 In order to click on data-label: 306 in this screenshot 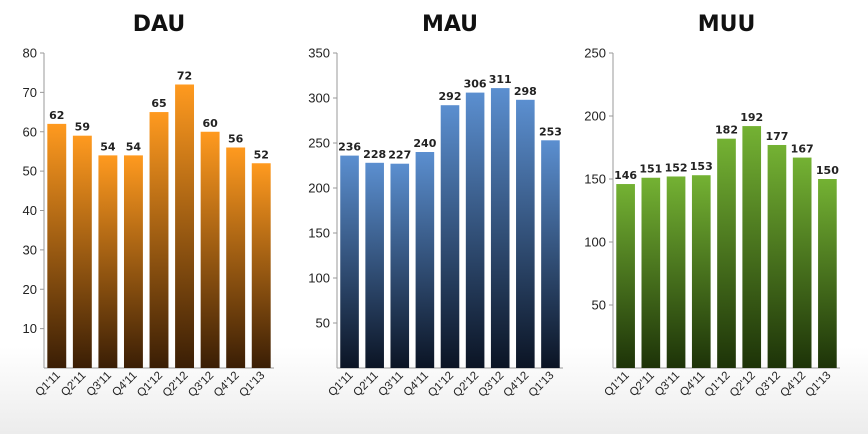, I will do `click(475, 84)`.